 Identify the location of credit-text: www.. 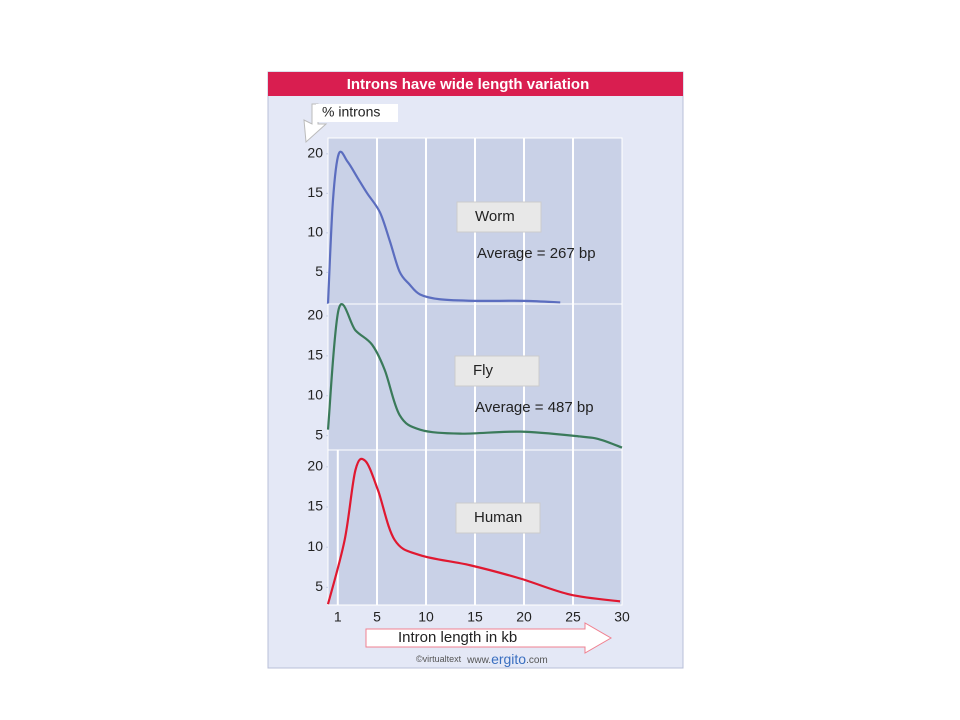
(478, 660).